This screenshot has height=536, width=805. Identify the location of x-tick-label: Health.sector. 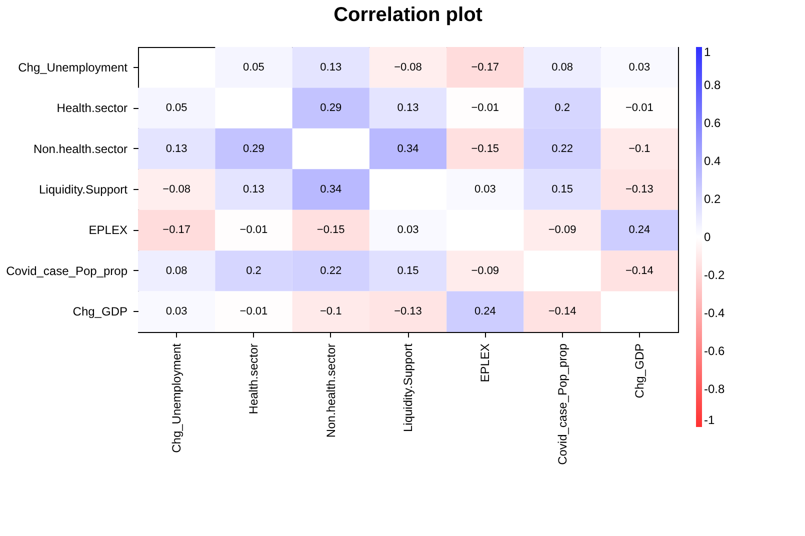
(253, 379).